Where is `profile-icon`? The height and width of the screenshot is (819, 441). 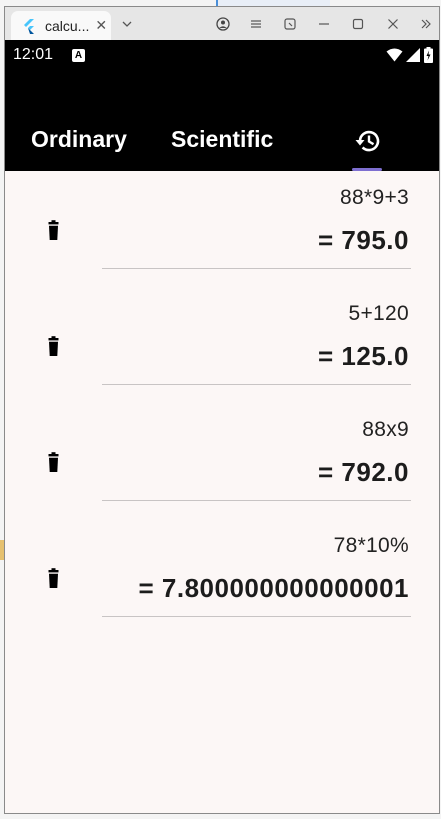
profile-icon is located at coordinates (223, 24).